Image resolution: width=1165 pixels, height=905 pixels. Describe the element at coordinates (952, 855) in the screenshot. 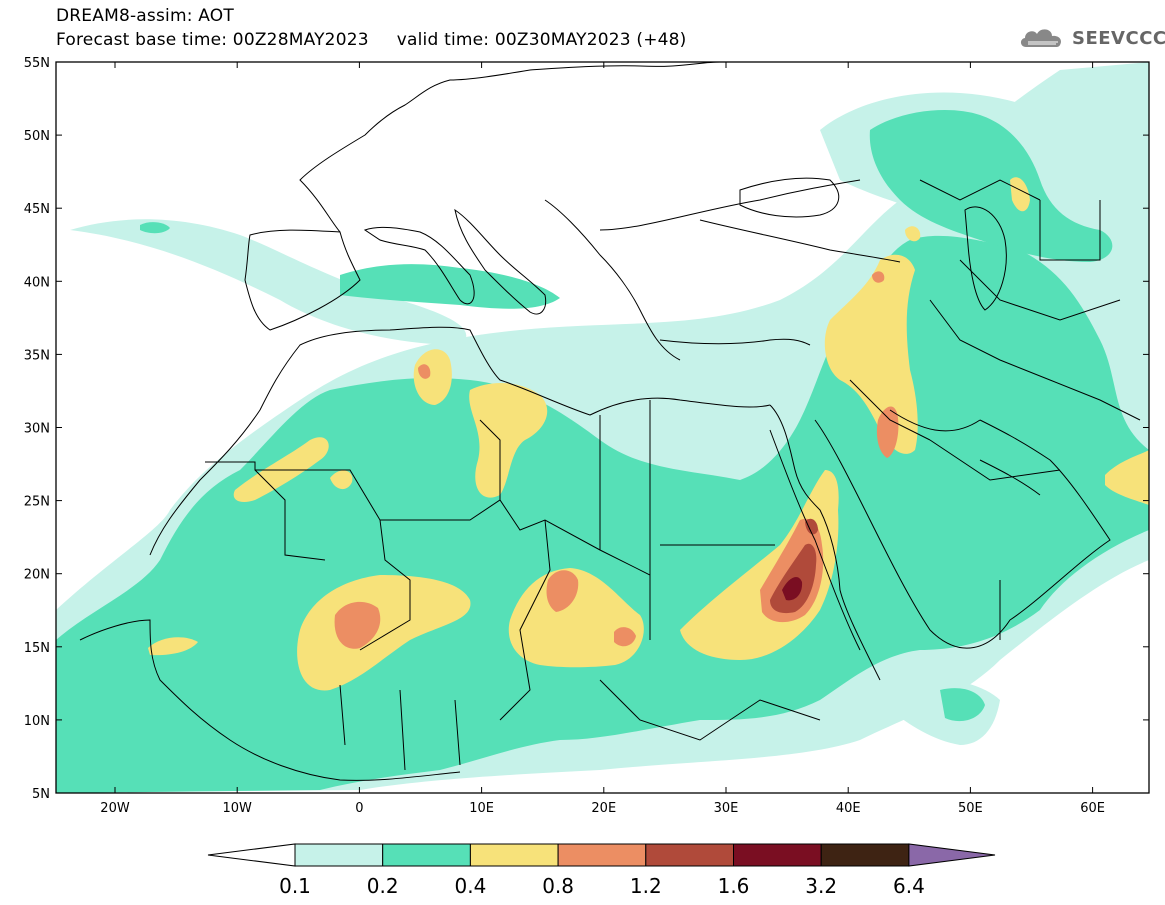

I see `colorbar-over-triangle` at that location.